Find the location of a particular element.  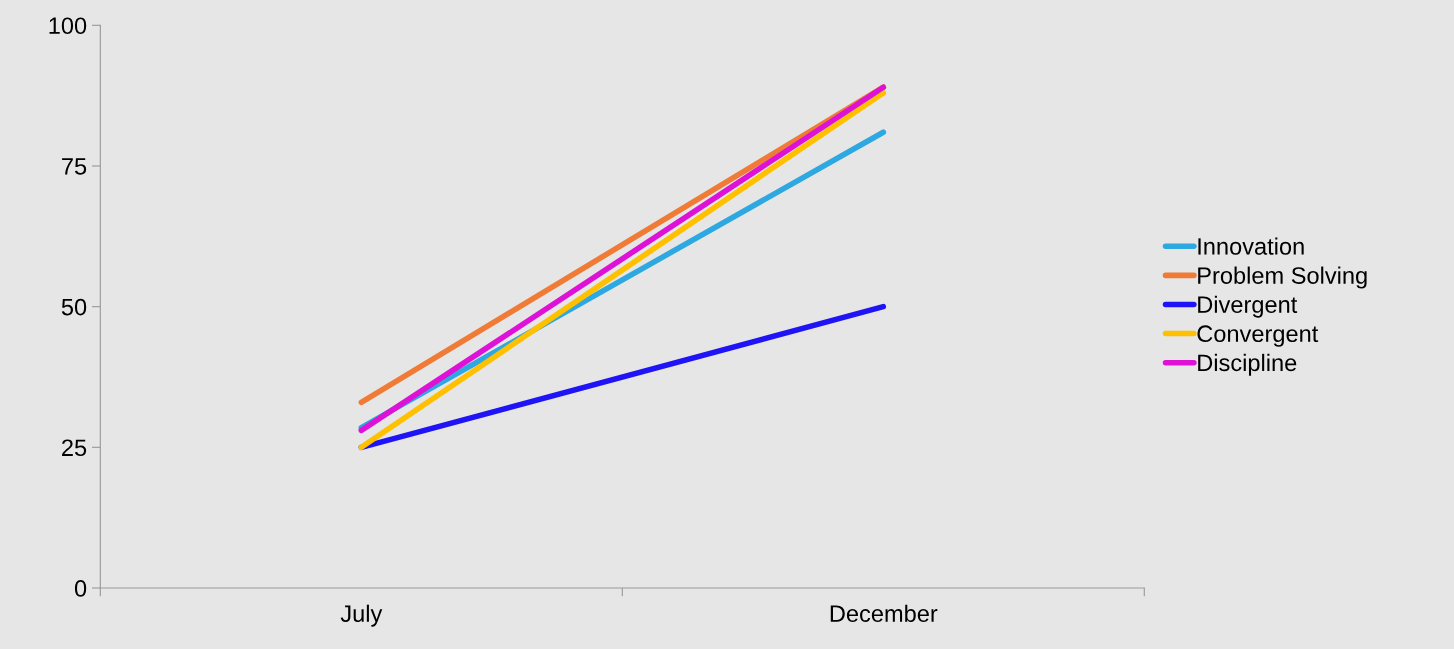

y-tick-label: 25 is located at coordinates (74, 448).